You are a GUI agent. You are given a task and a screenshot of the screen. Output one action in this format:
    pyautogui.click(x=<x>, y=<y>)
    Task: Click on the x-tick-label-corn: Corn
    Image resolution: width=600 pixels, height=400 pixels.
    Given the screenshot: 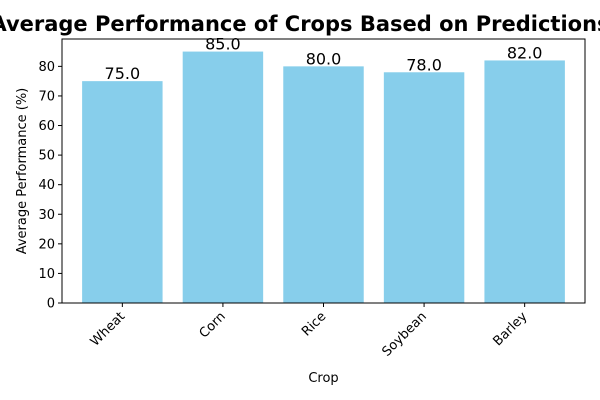 What is the action you would take?
    pyautogui.click(x=213, y=325)
    